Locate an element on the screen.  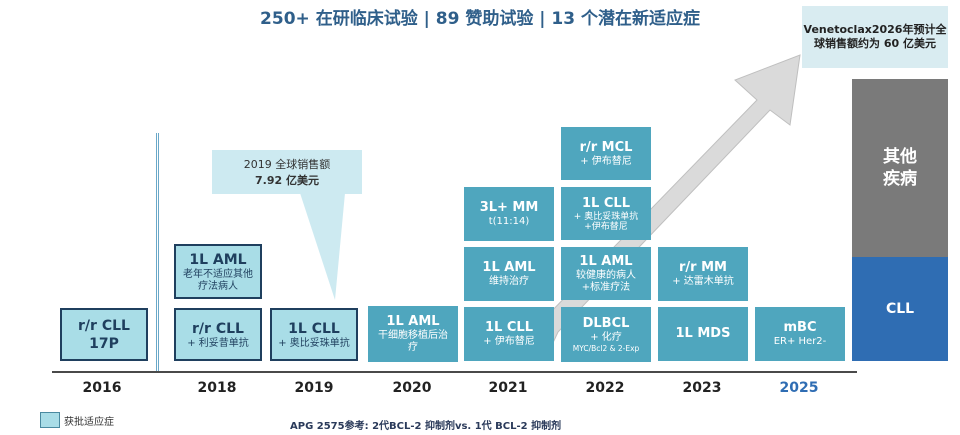
indication-title: 3L+ MM is located at coordinates (509, 207).